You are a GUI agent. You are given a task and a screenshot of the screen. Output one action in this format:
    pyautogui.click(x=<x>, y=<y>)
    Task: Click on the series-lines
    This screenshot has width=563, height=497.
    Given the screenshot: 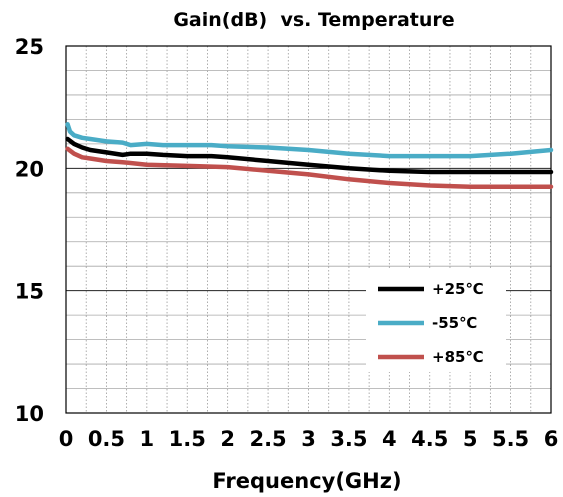 What is the action you would take?
    pyautogui.click(x=309, y=155)
    